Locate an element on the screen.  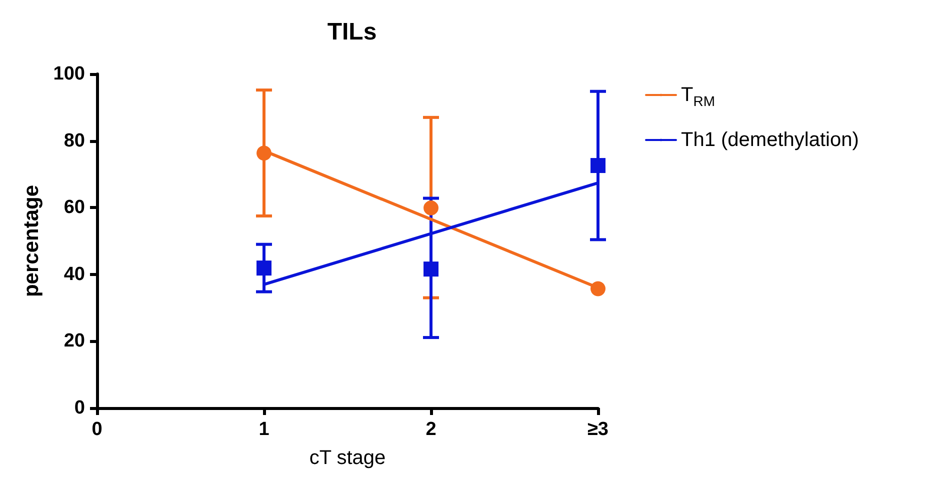
chart-title: TILs is located at coordinates (352, 32).